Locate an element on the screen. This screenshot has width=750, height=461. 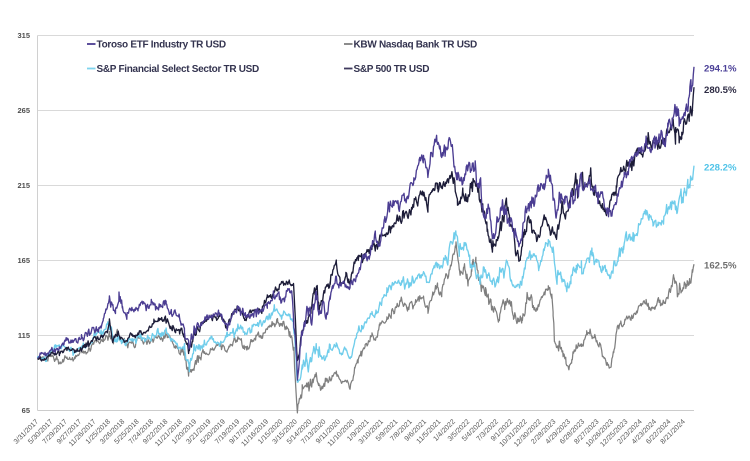
svg-text: 65 is located at coordinates (26, 410).